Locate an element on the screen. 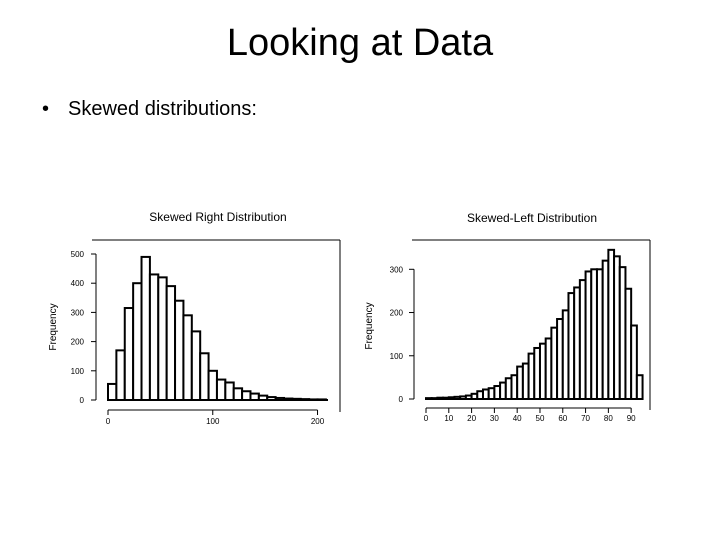 The image size is (720, 540). bar is located at coordinates (639, 387).